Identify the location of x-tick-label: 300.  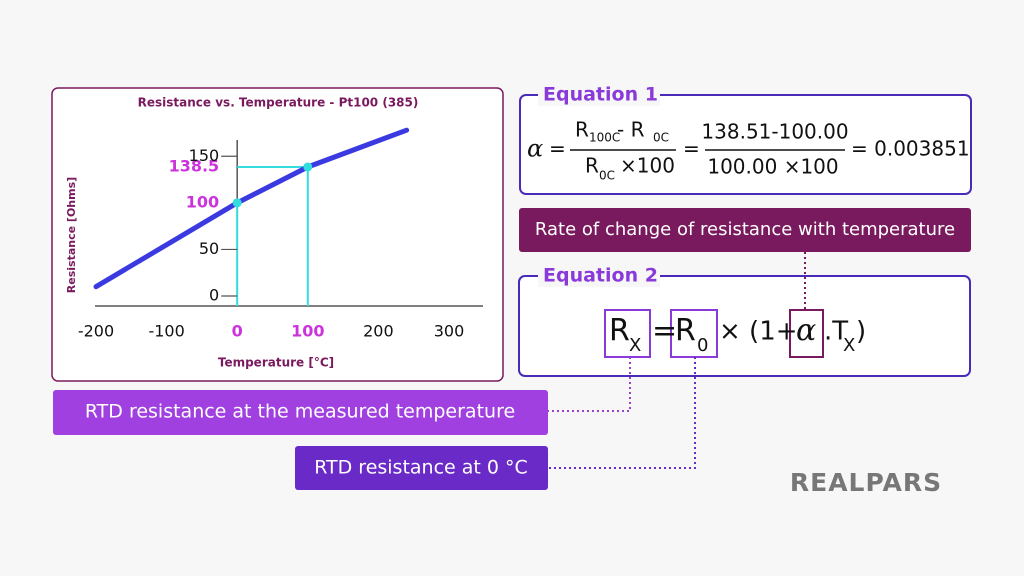
(449, 331).